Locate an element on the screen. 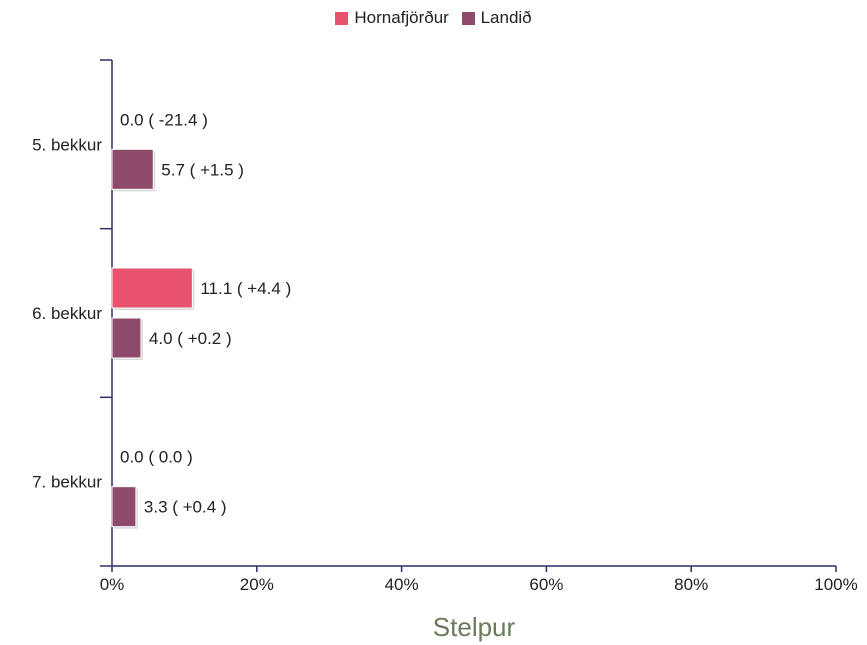 This screenshot has width=867, height=645. x-tick-label: 20% is located at coordinates (257, 584).